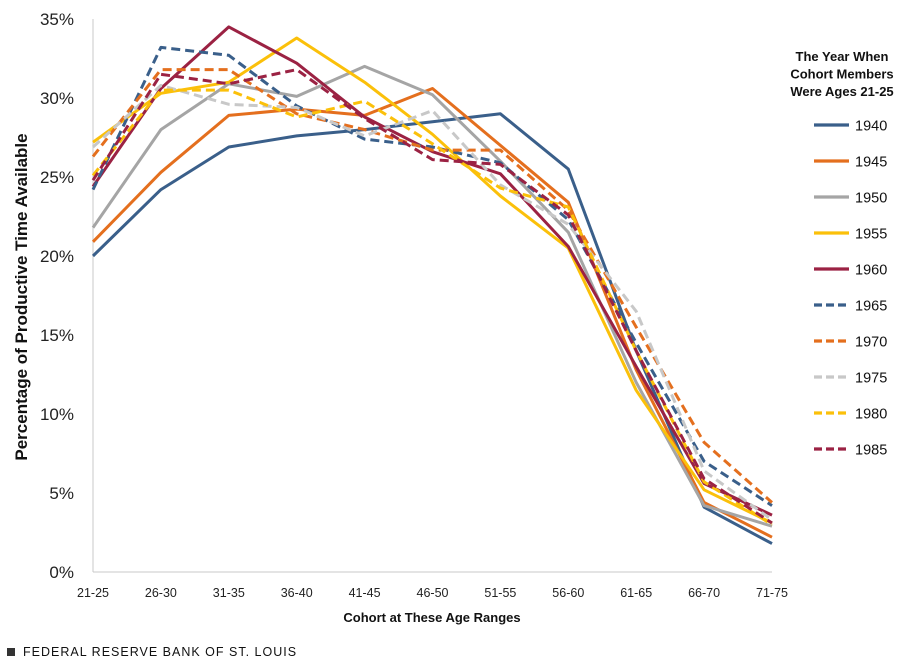 The width and height of the screenshot is (910, 660). What do you see at coordinates (57, 296) in the screenshot?
I see `y-axis-ticks: 0% 5% 10% 15% 20% 25% 30% 35%` at bounding box center [57, 296].